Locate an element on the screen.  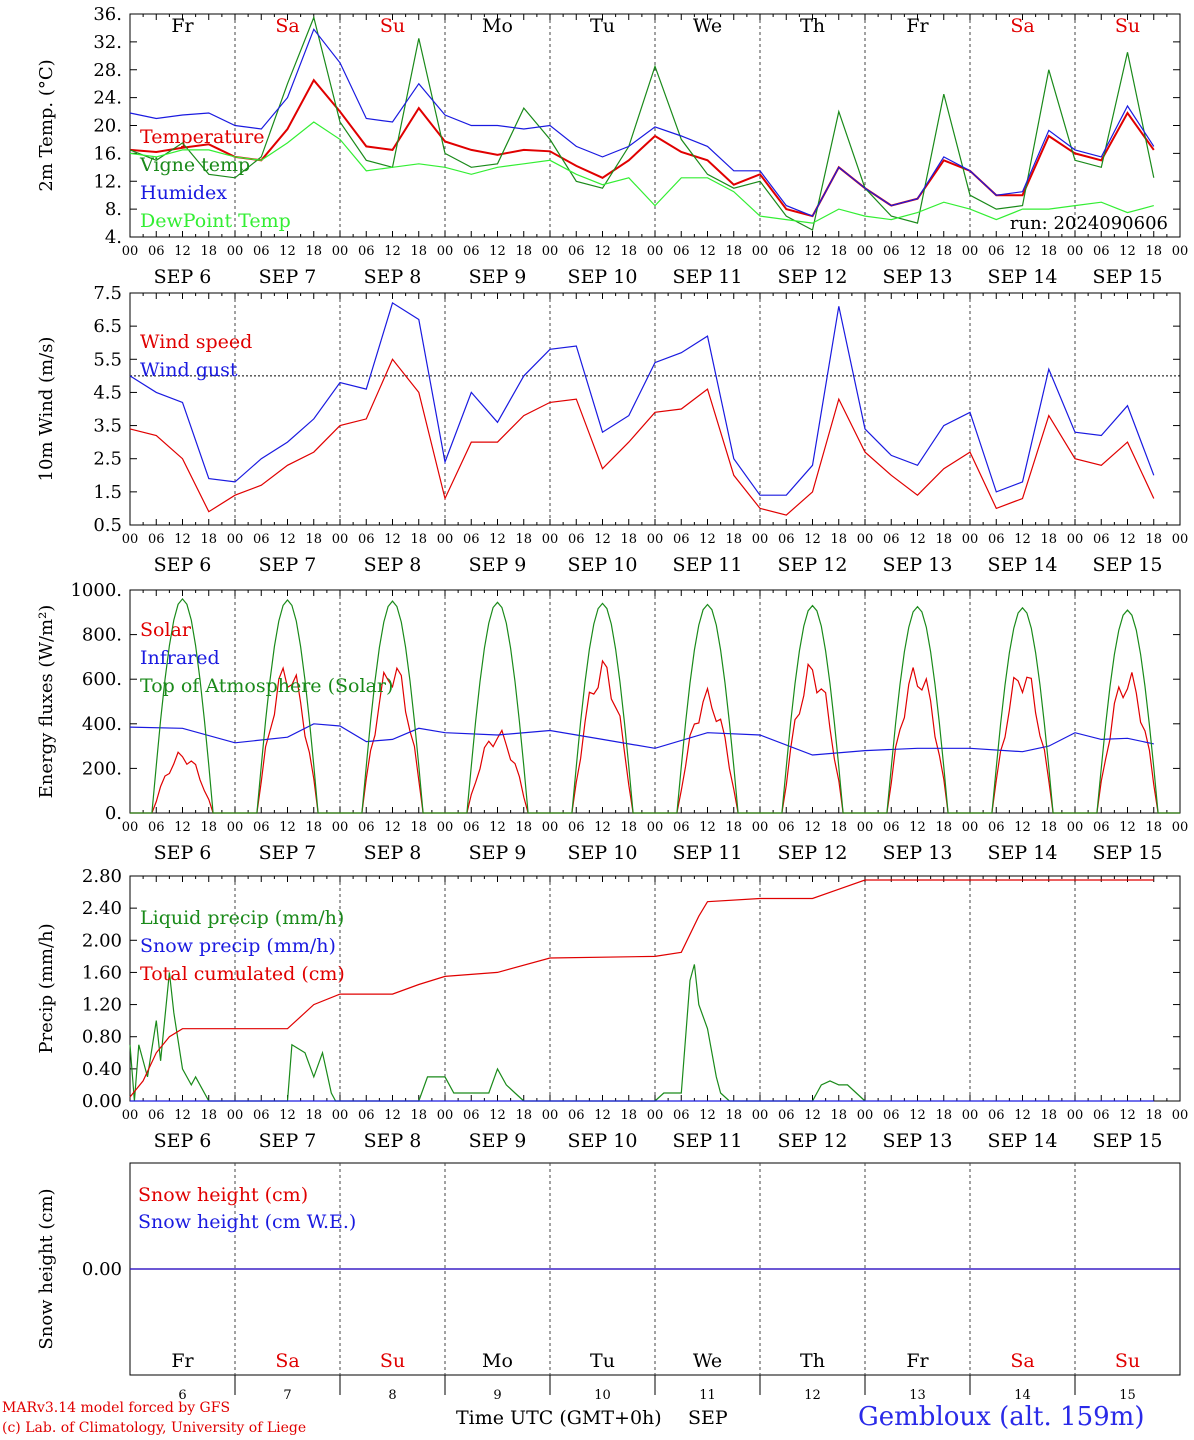
x-date-label: SEP 9 is located at coordinates (498, 565).